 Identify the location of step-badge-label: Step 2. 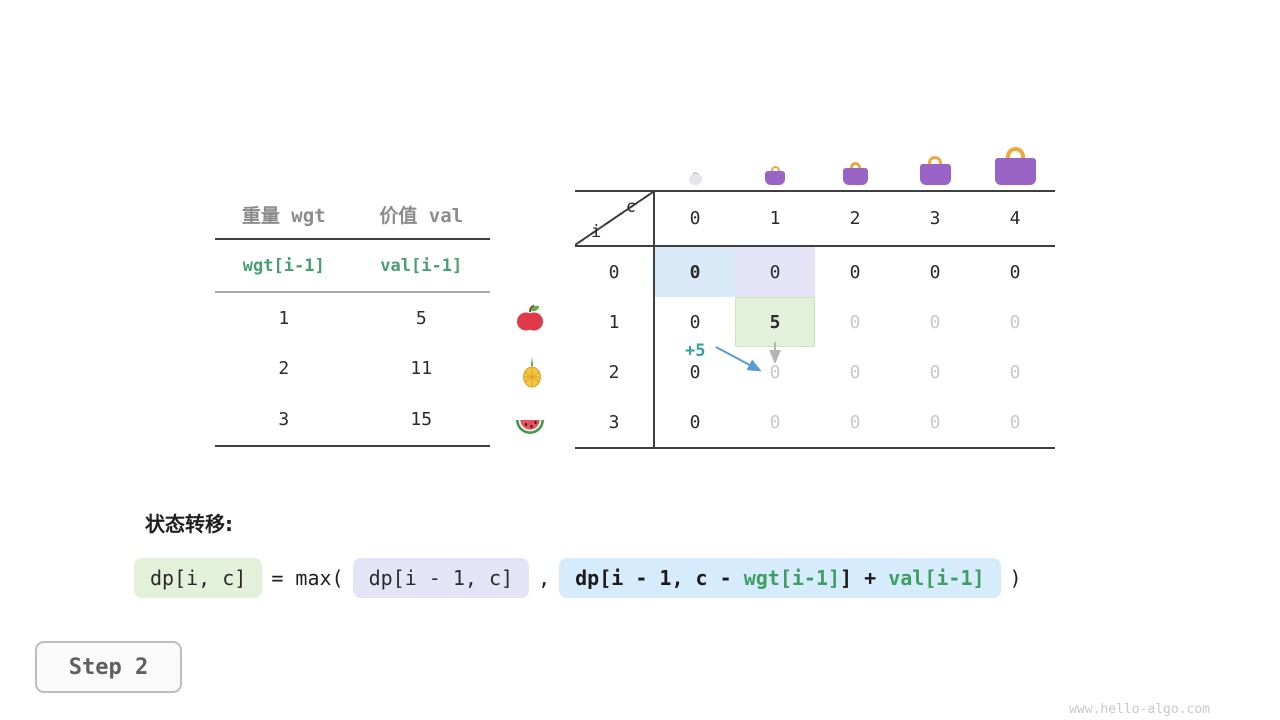
(108, 667).